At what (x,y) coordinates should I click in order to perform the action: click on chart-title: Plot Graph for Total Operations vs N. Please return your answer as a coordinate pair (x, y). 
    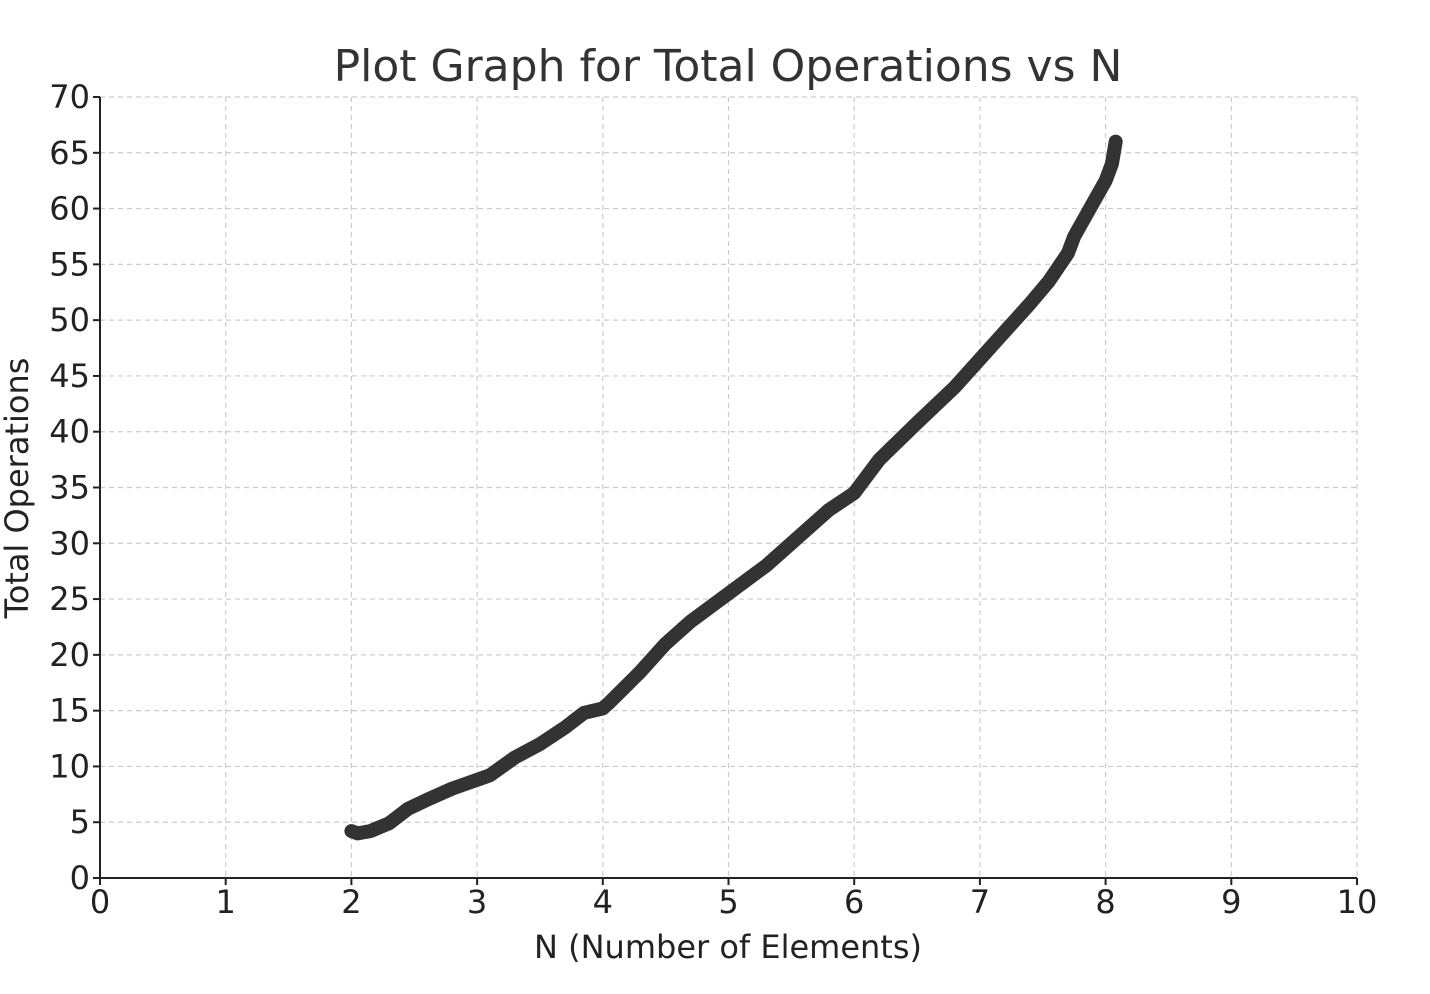
    Looking at the image, I should click on (728, 66).